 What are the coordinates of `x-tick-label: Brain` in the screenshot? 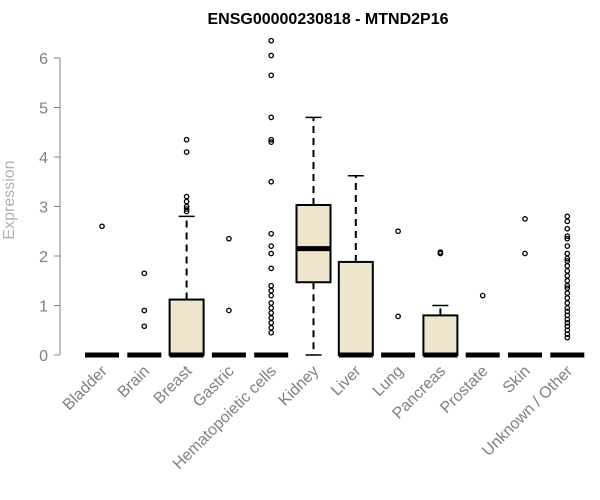 It's located at (134, 382).